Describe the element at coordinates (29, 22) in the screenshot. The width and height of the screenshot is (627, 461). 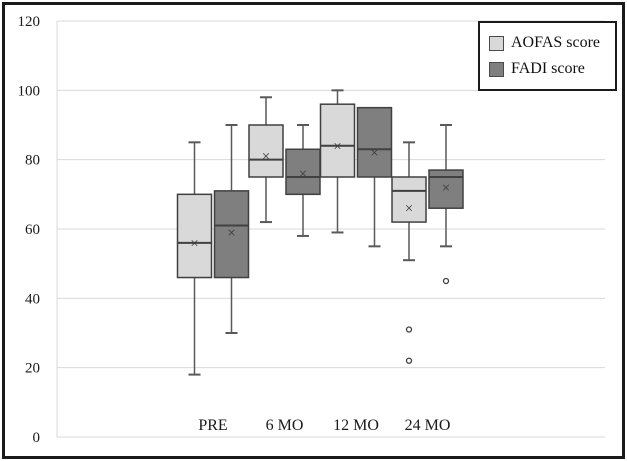
I see `y-tick-label: 120` at that location.